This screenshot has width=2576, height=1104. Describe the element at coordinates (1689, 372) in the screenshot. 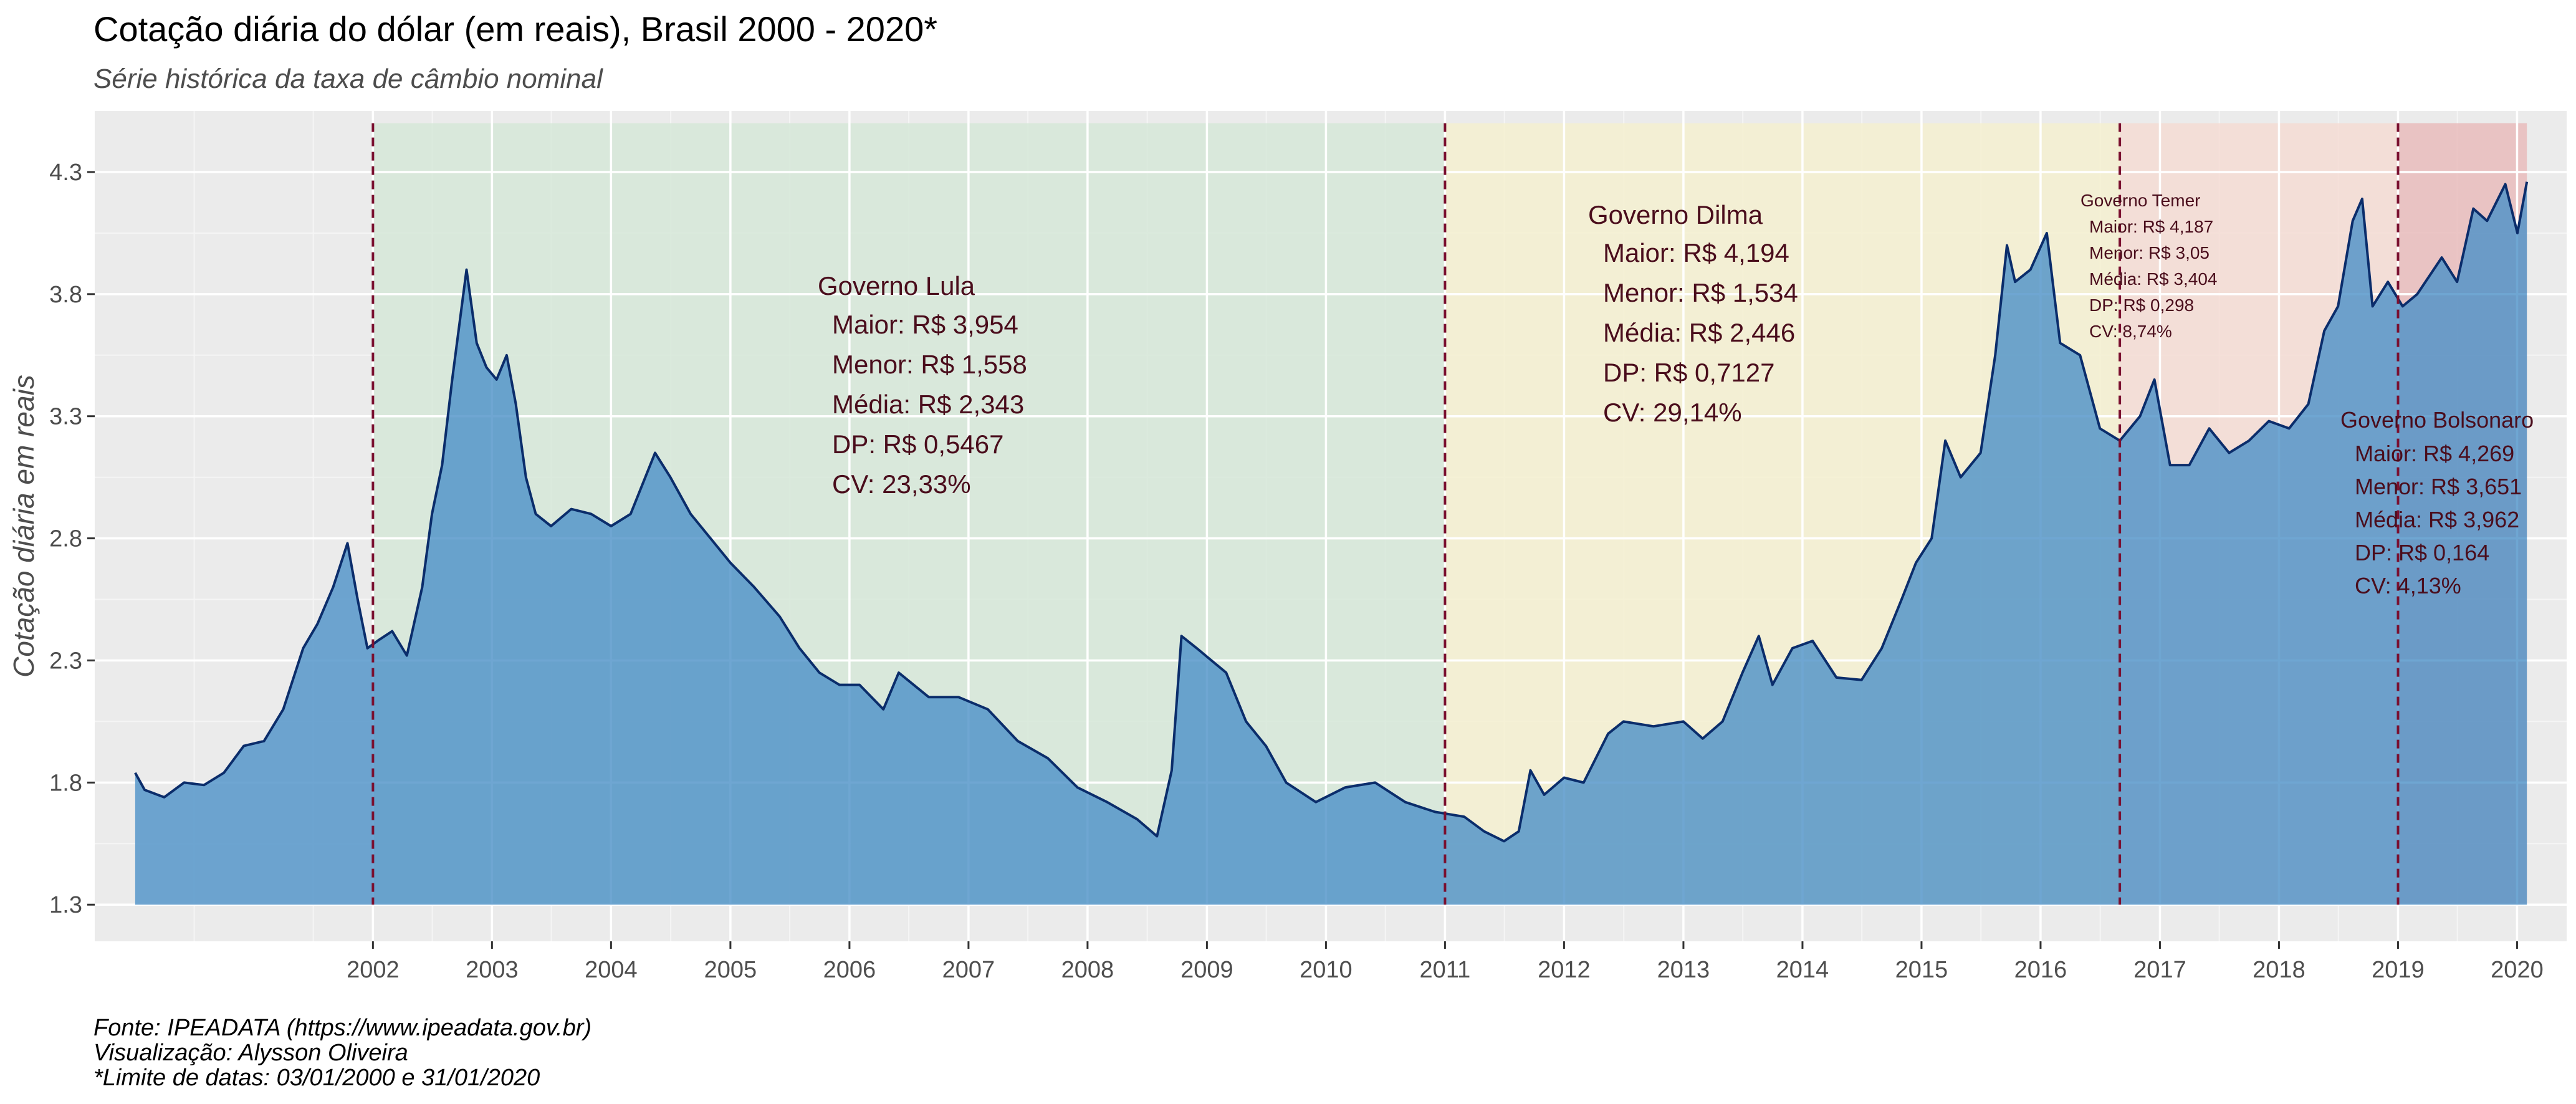

I see `annotation-stat-governo-dilma: DP: R$ 0,7127` at that location.